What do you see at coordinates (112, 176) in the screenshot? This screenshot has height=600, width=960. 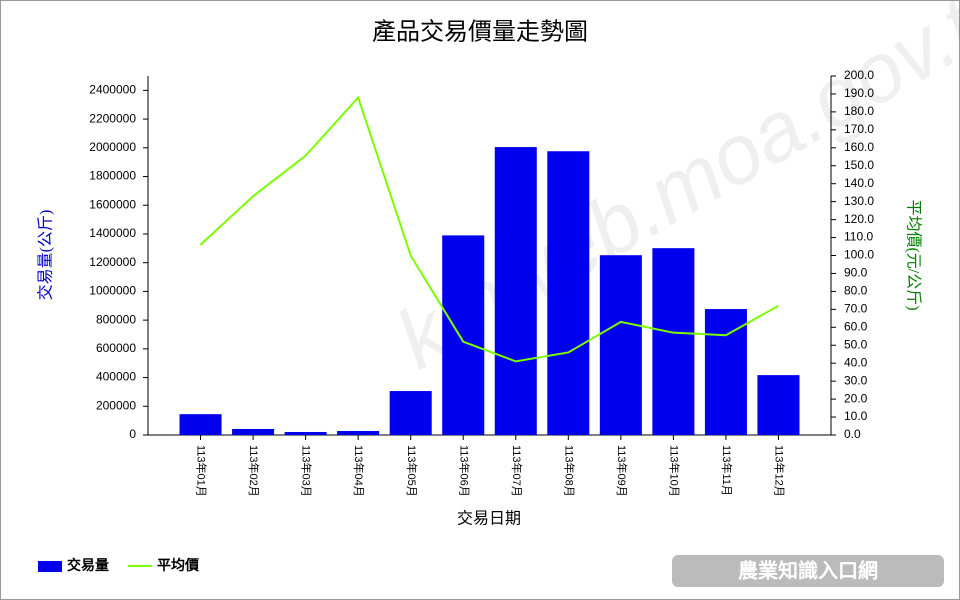 I see `y-tick-label: 1800000` at bounding box center [112, 176].